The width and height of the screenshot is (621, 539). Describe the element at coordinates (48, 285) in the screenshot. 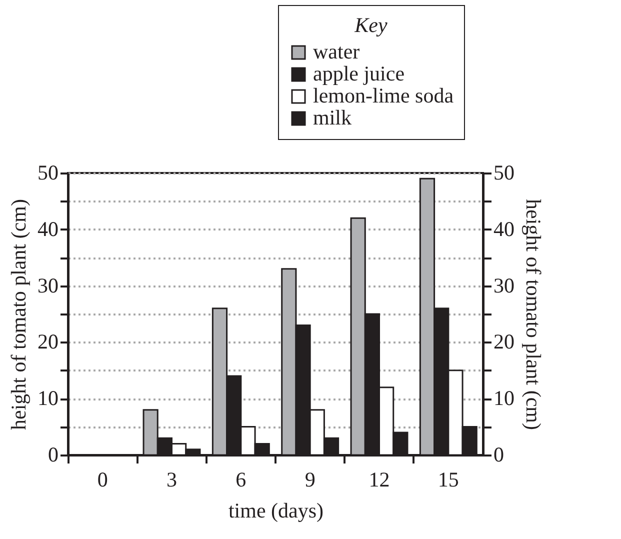

I see `y-tick-label: 30` at that location.